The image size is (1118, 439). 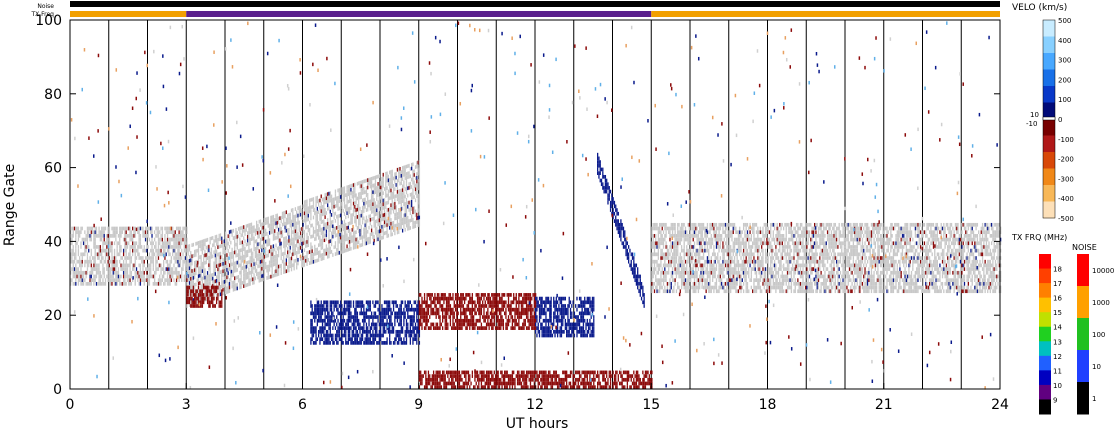 I want to click on x-tick-label: 24, so click(x=1000, y=405).